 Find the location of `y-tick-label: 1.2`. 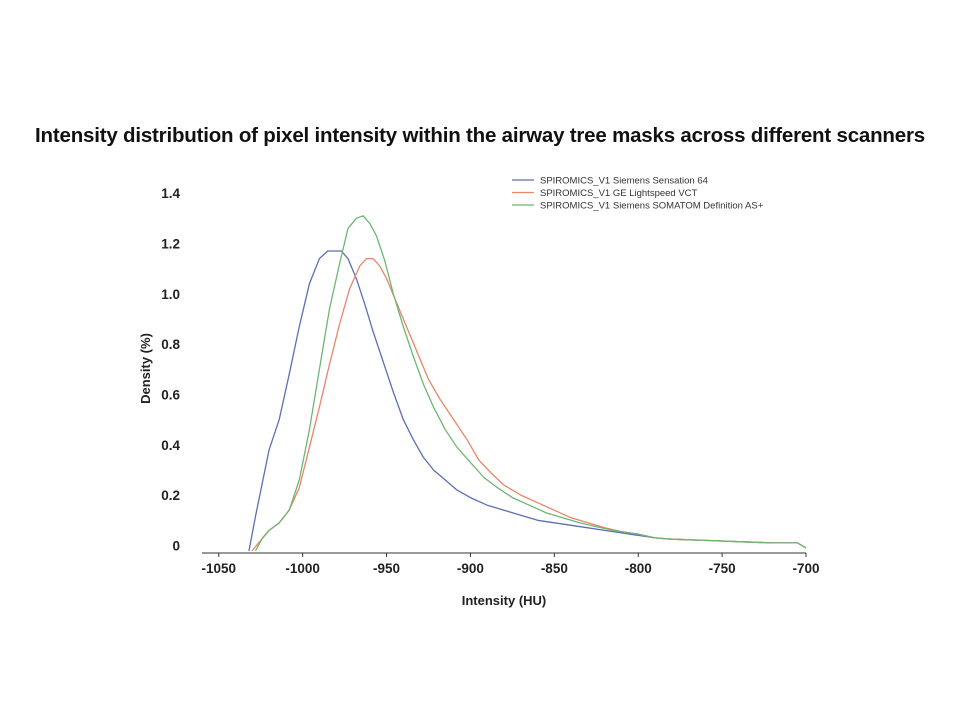

y-tick-label: 1.2 is located at coordinates (170, 243).